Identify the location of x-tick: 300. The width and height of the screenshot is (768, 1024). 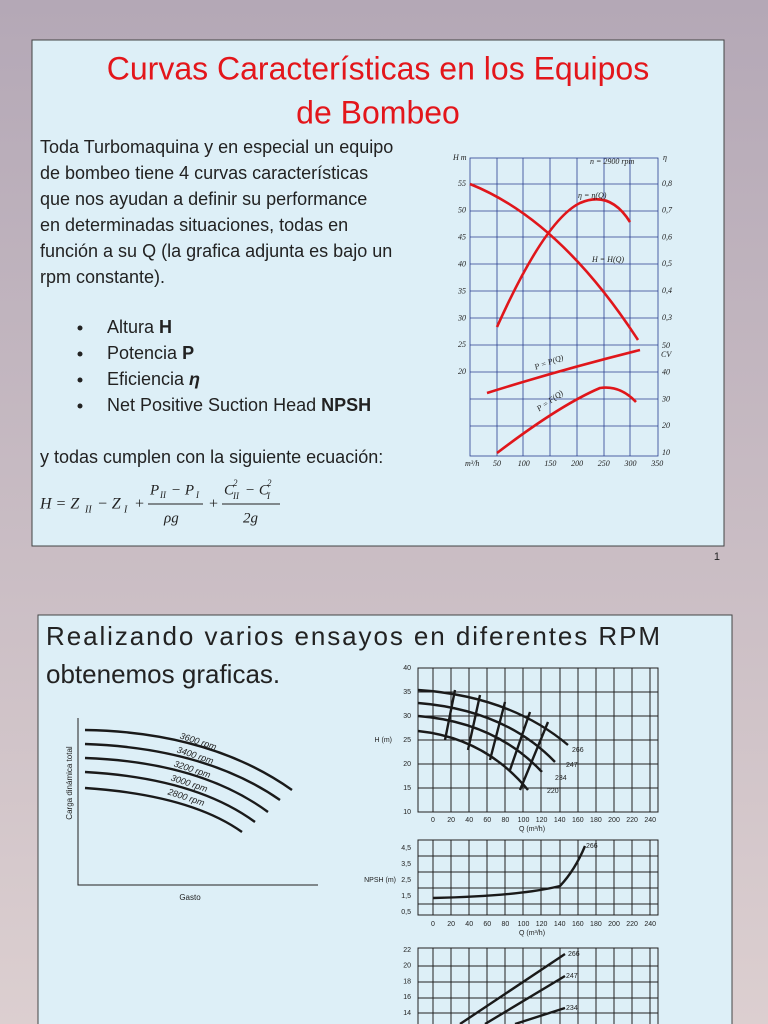
(630, 463).